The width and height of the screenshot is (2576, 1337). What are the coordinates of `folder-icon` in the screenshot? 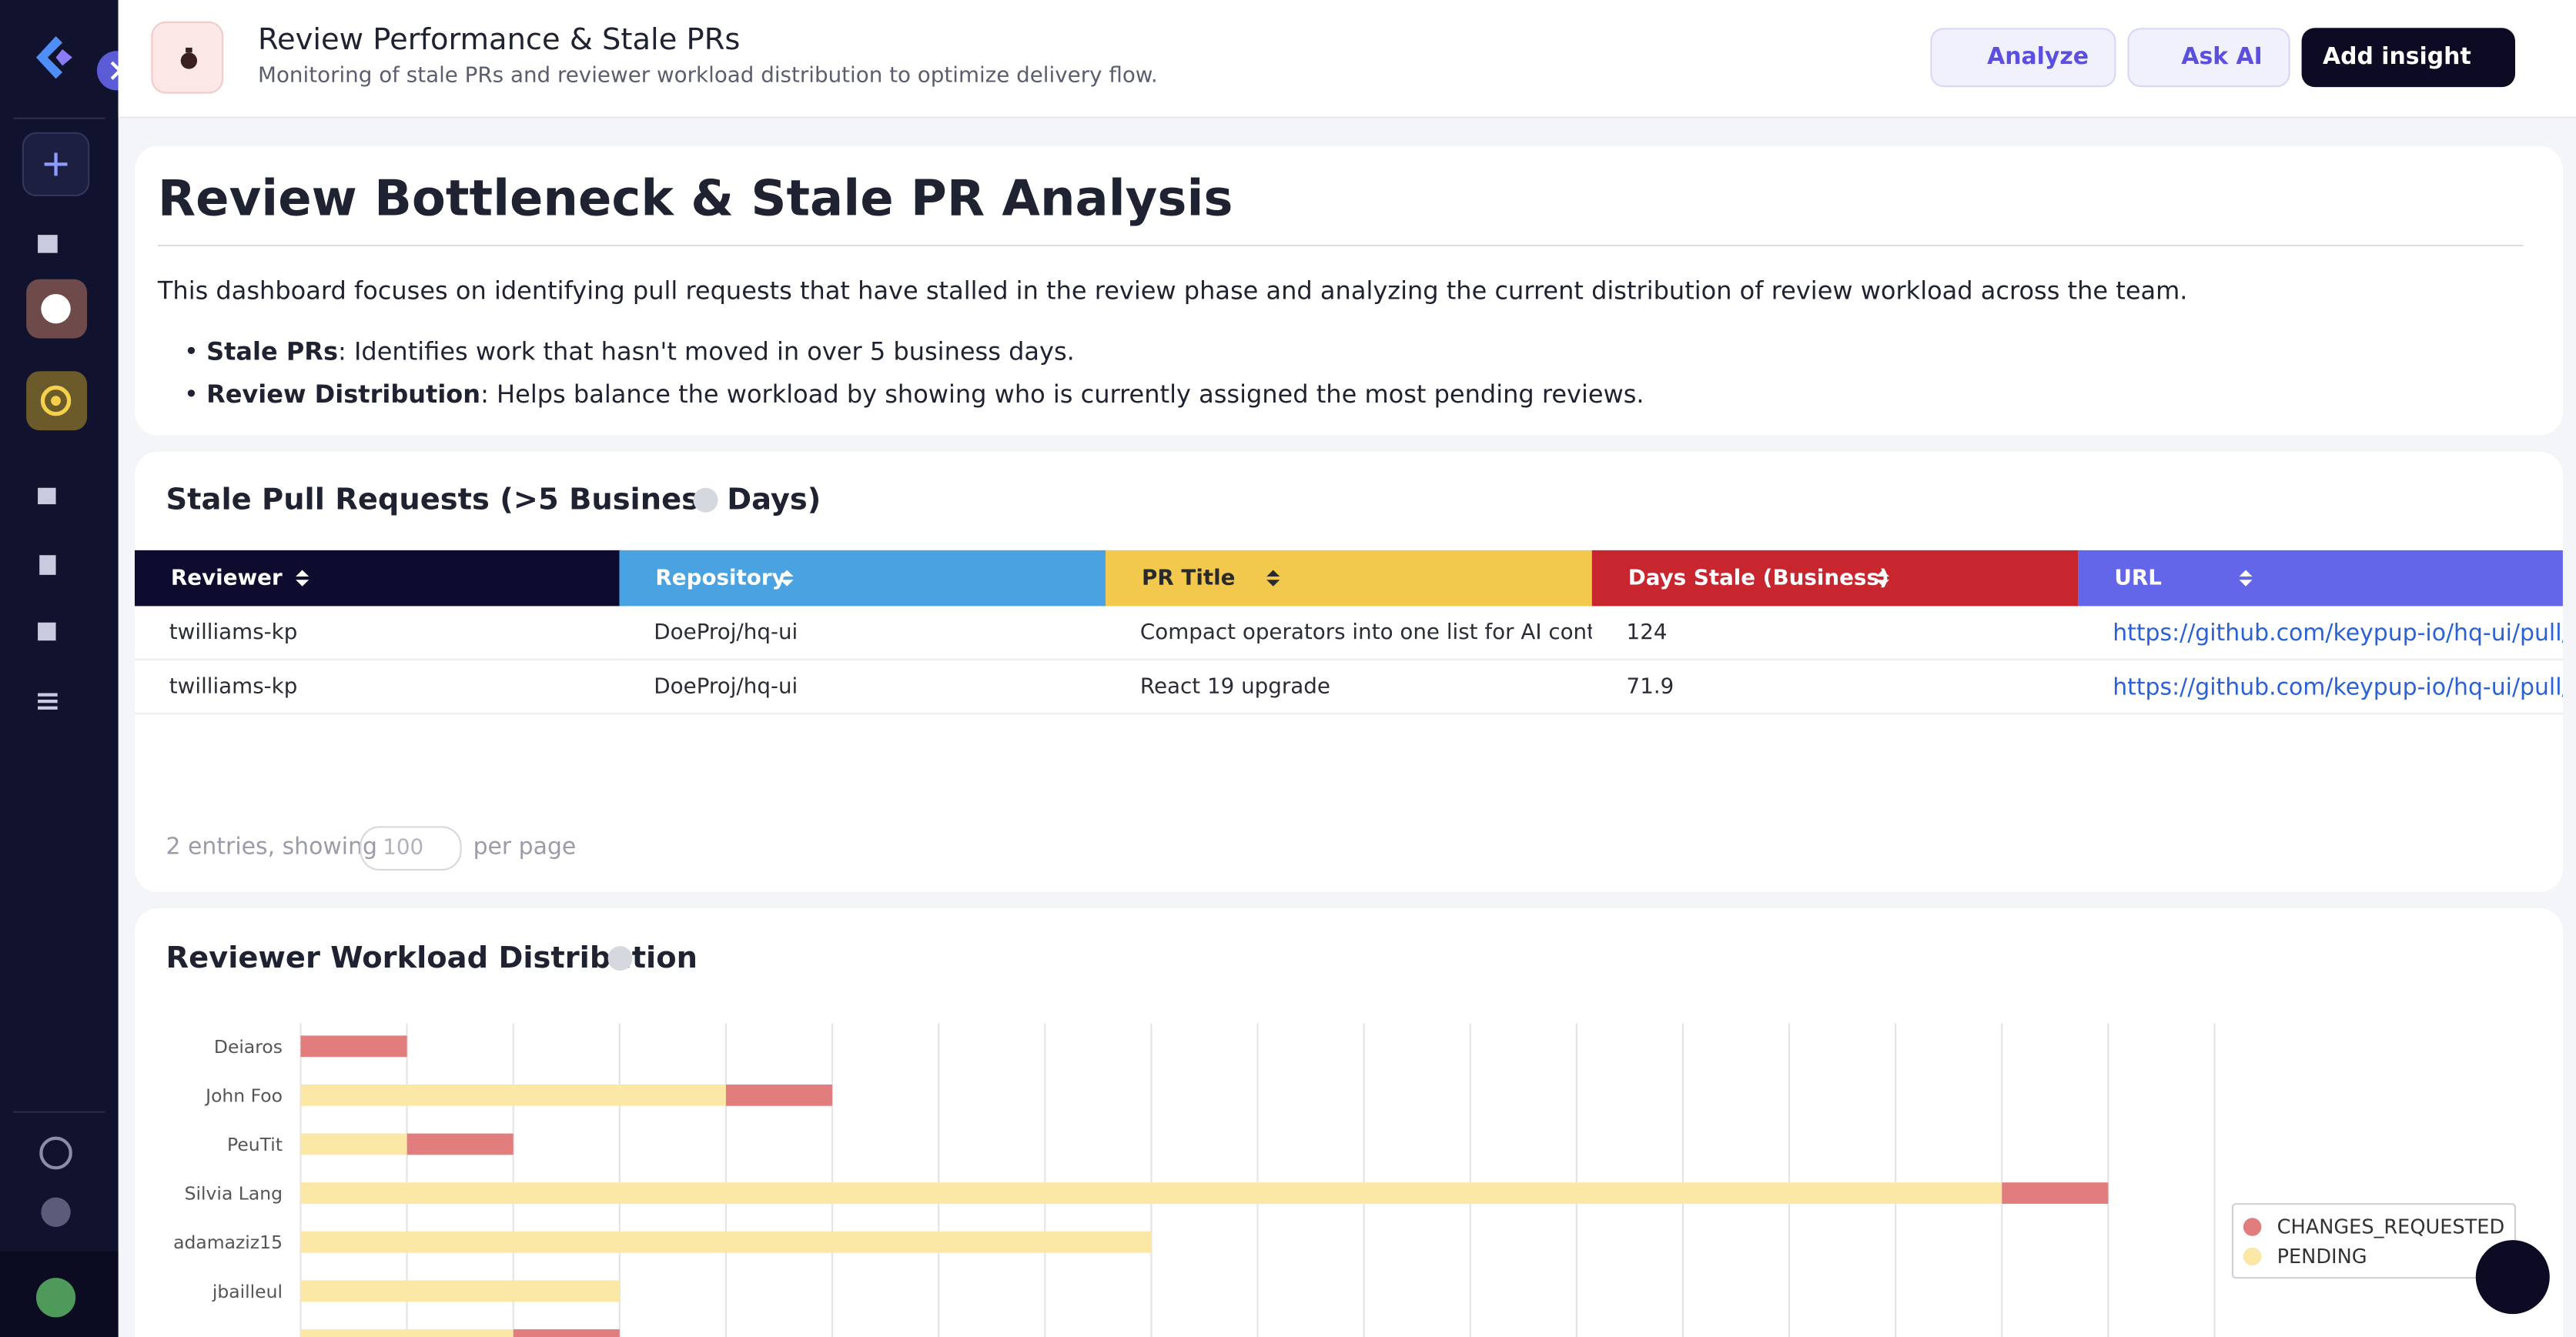 It's located at (48, 244).